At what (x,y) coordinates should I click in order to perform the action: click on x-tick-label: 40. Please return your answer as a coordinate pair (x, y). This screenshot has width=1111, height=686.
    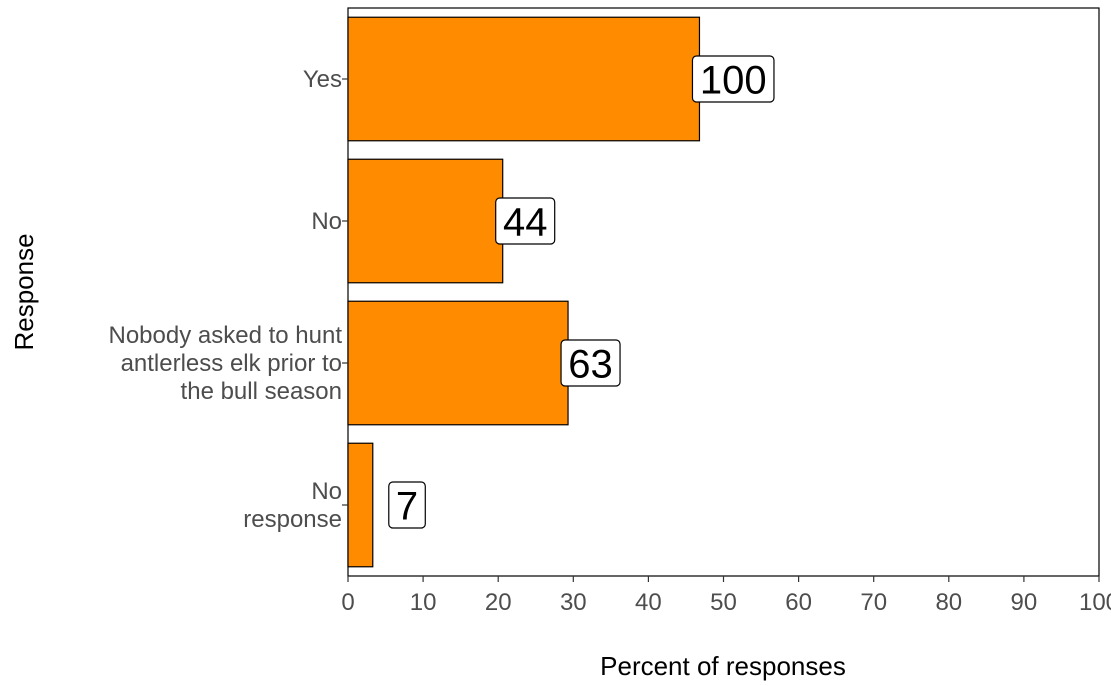
    Looking at the image, I should click on (648, 602).